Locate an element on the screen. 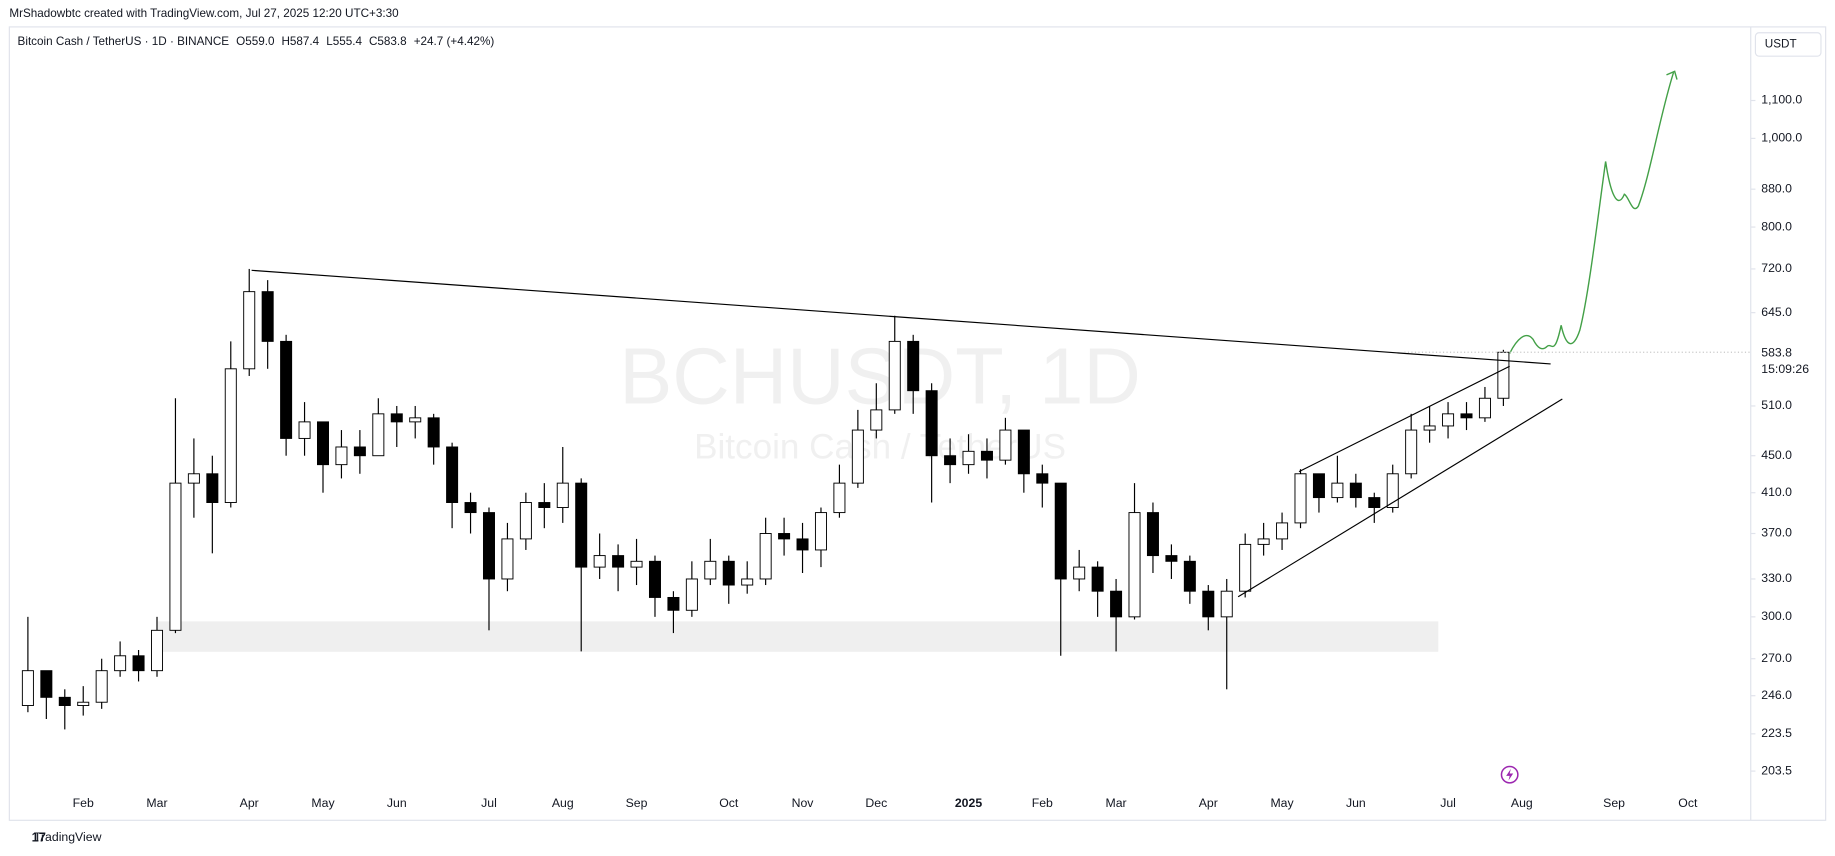  y-tick-label: 1,100.0 is located at coordinates (1781, 100).